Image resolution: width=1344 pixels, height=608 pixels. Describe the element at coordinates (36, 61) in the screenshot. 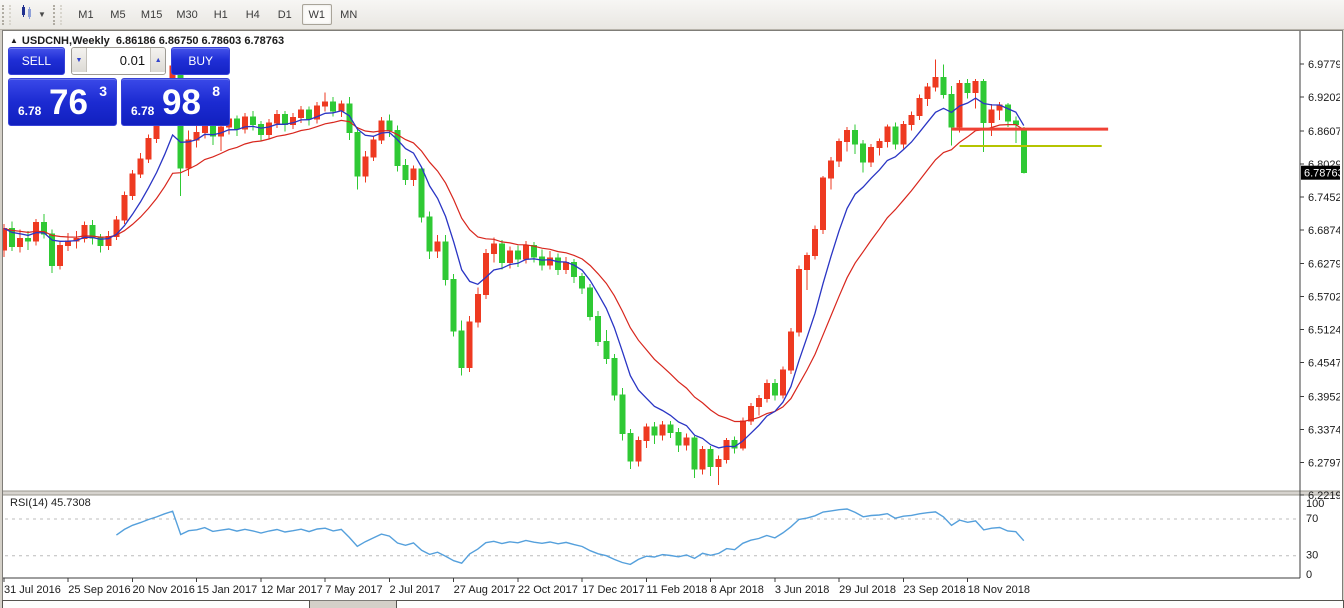

I see `sell-button: SELL` at that location.